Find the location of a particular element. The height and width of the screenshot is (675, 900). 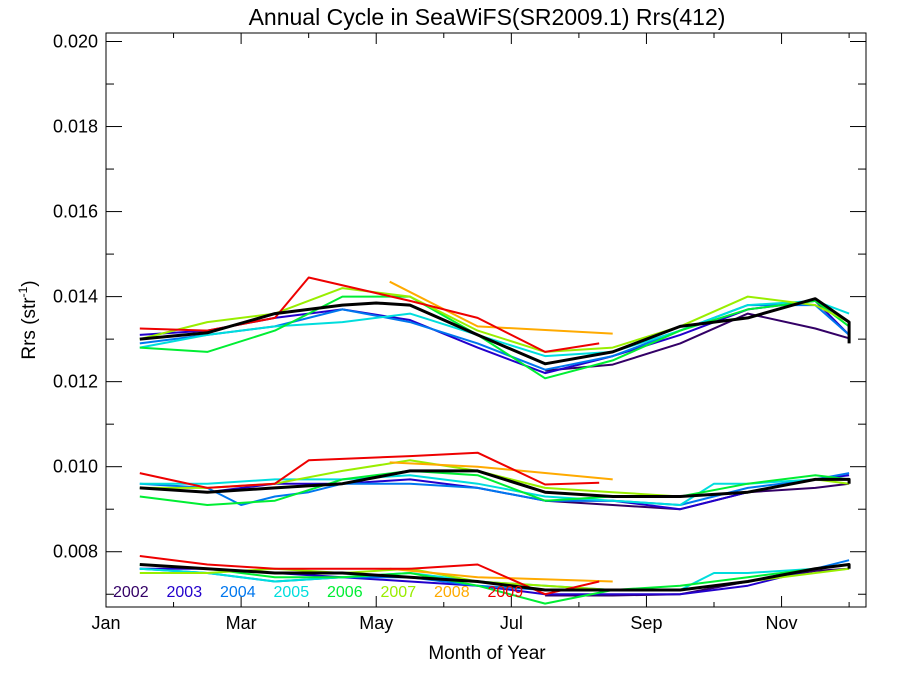

y-tick-label: 0.020 is located at coordinates (75, 42).